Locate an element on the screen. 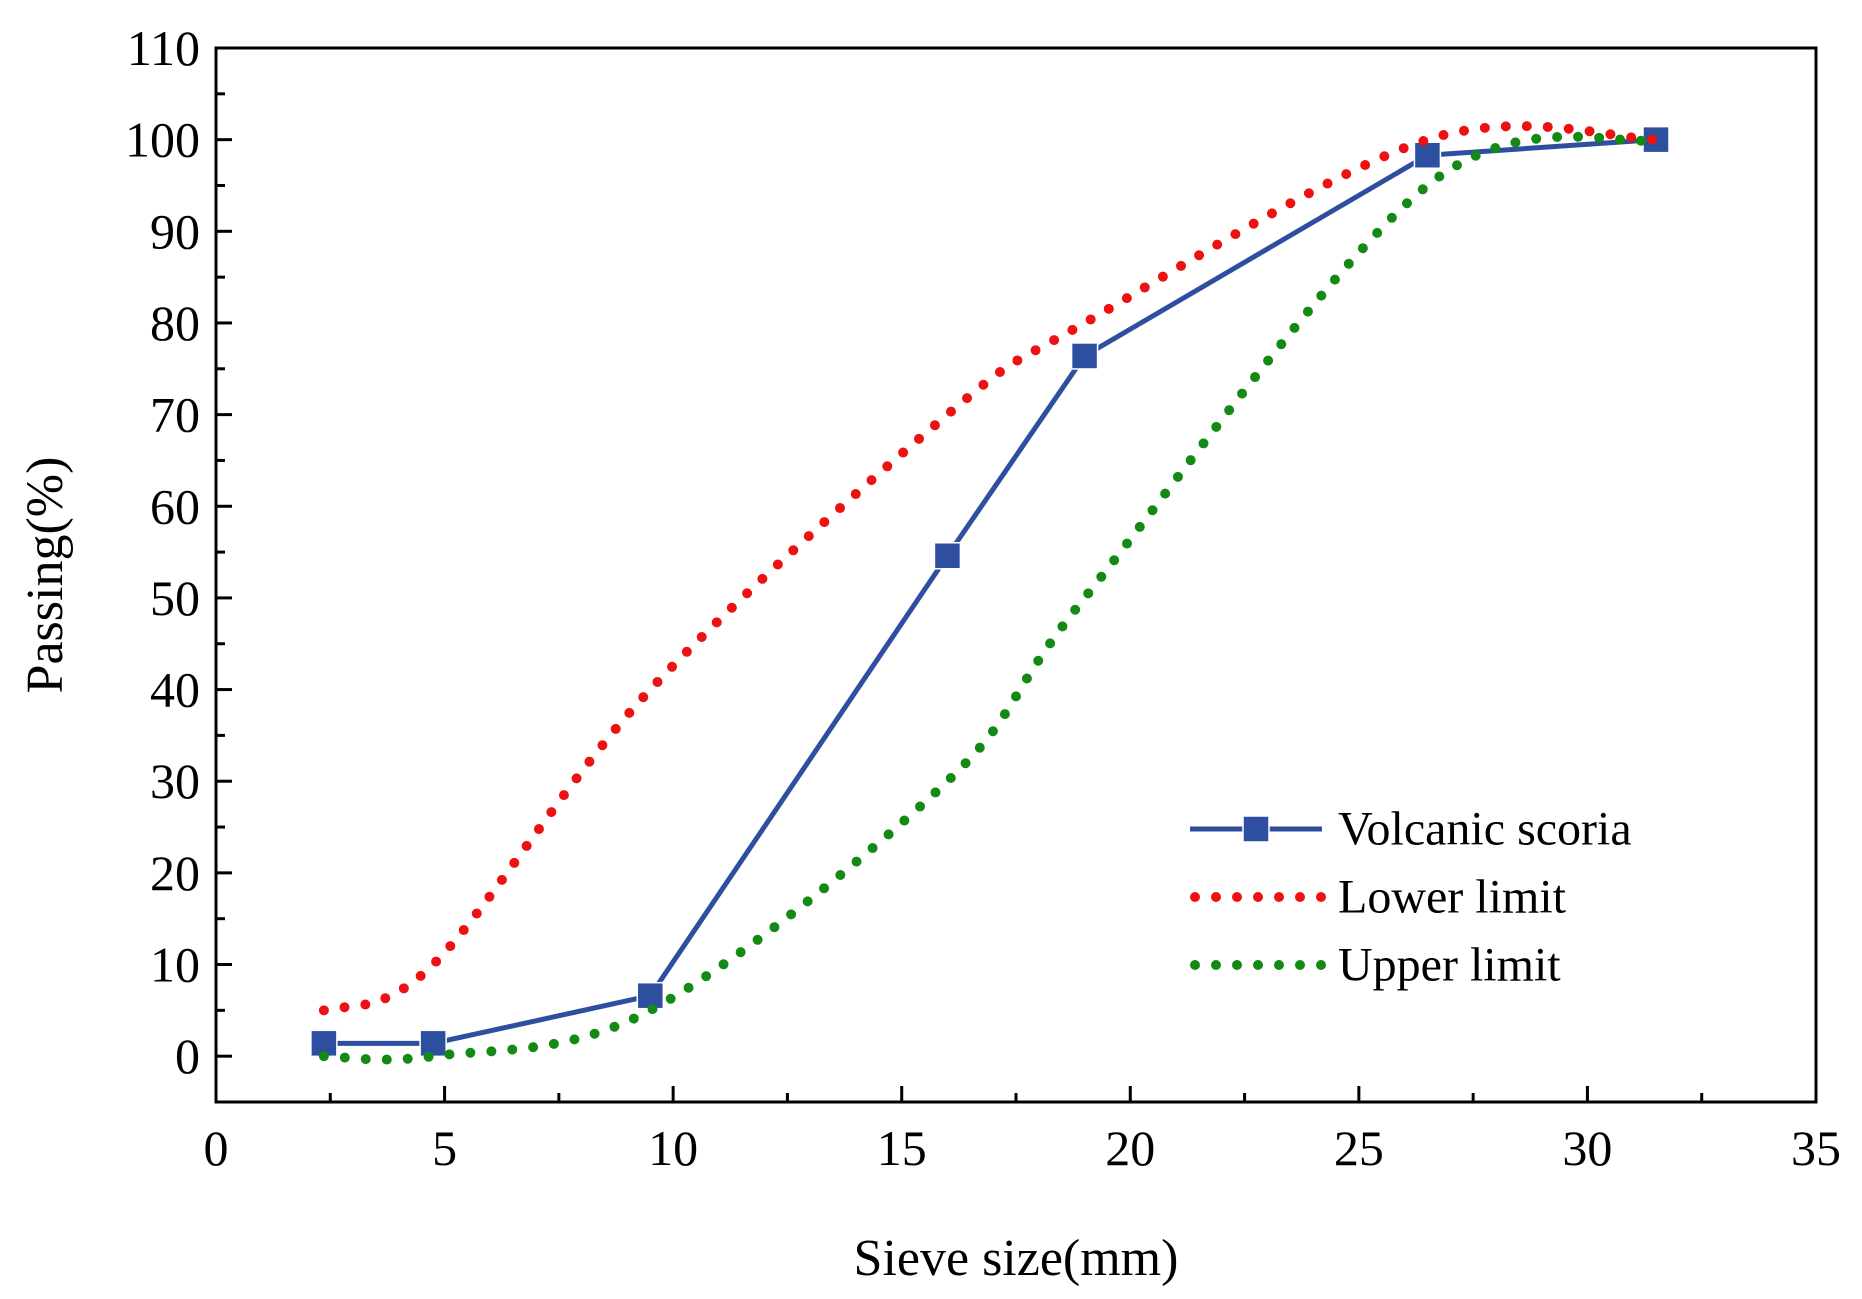 This screenshot has height=1299, width=1862. legend-item: Volcanic scoria is located at coordinates (1411, 829).